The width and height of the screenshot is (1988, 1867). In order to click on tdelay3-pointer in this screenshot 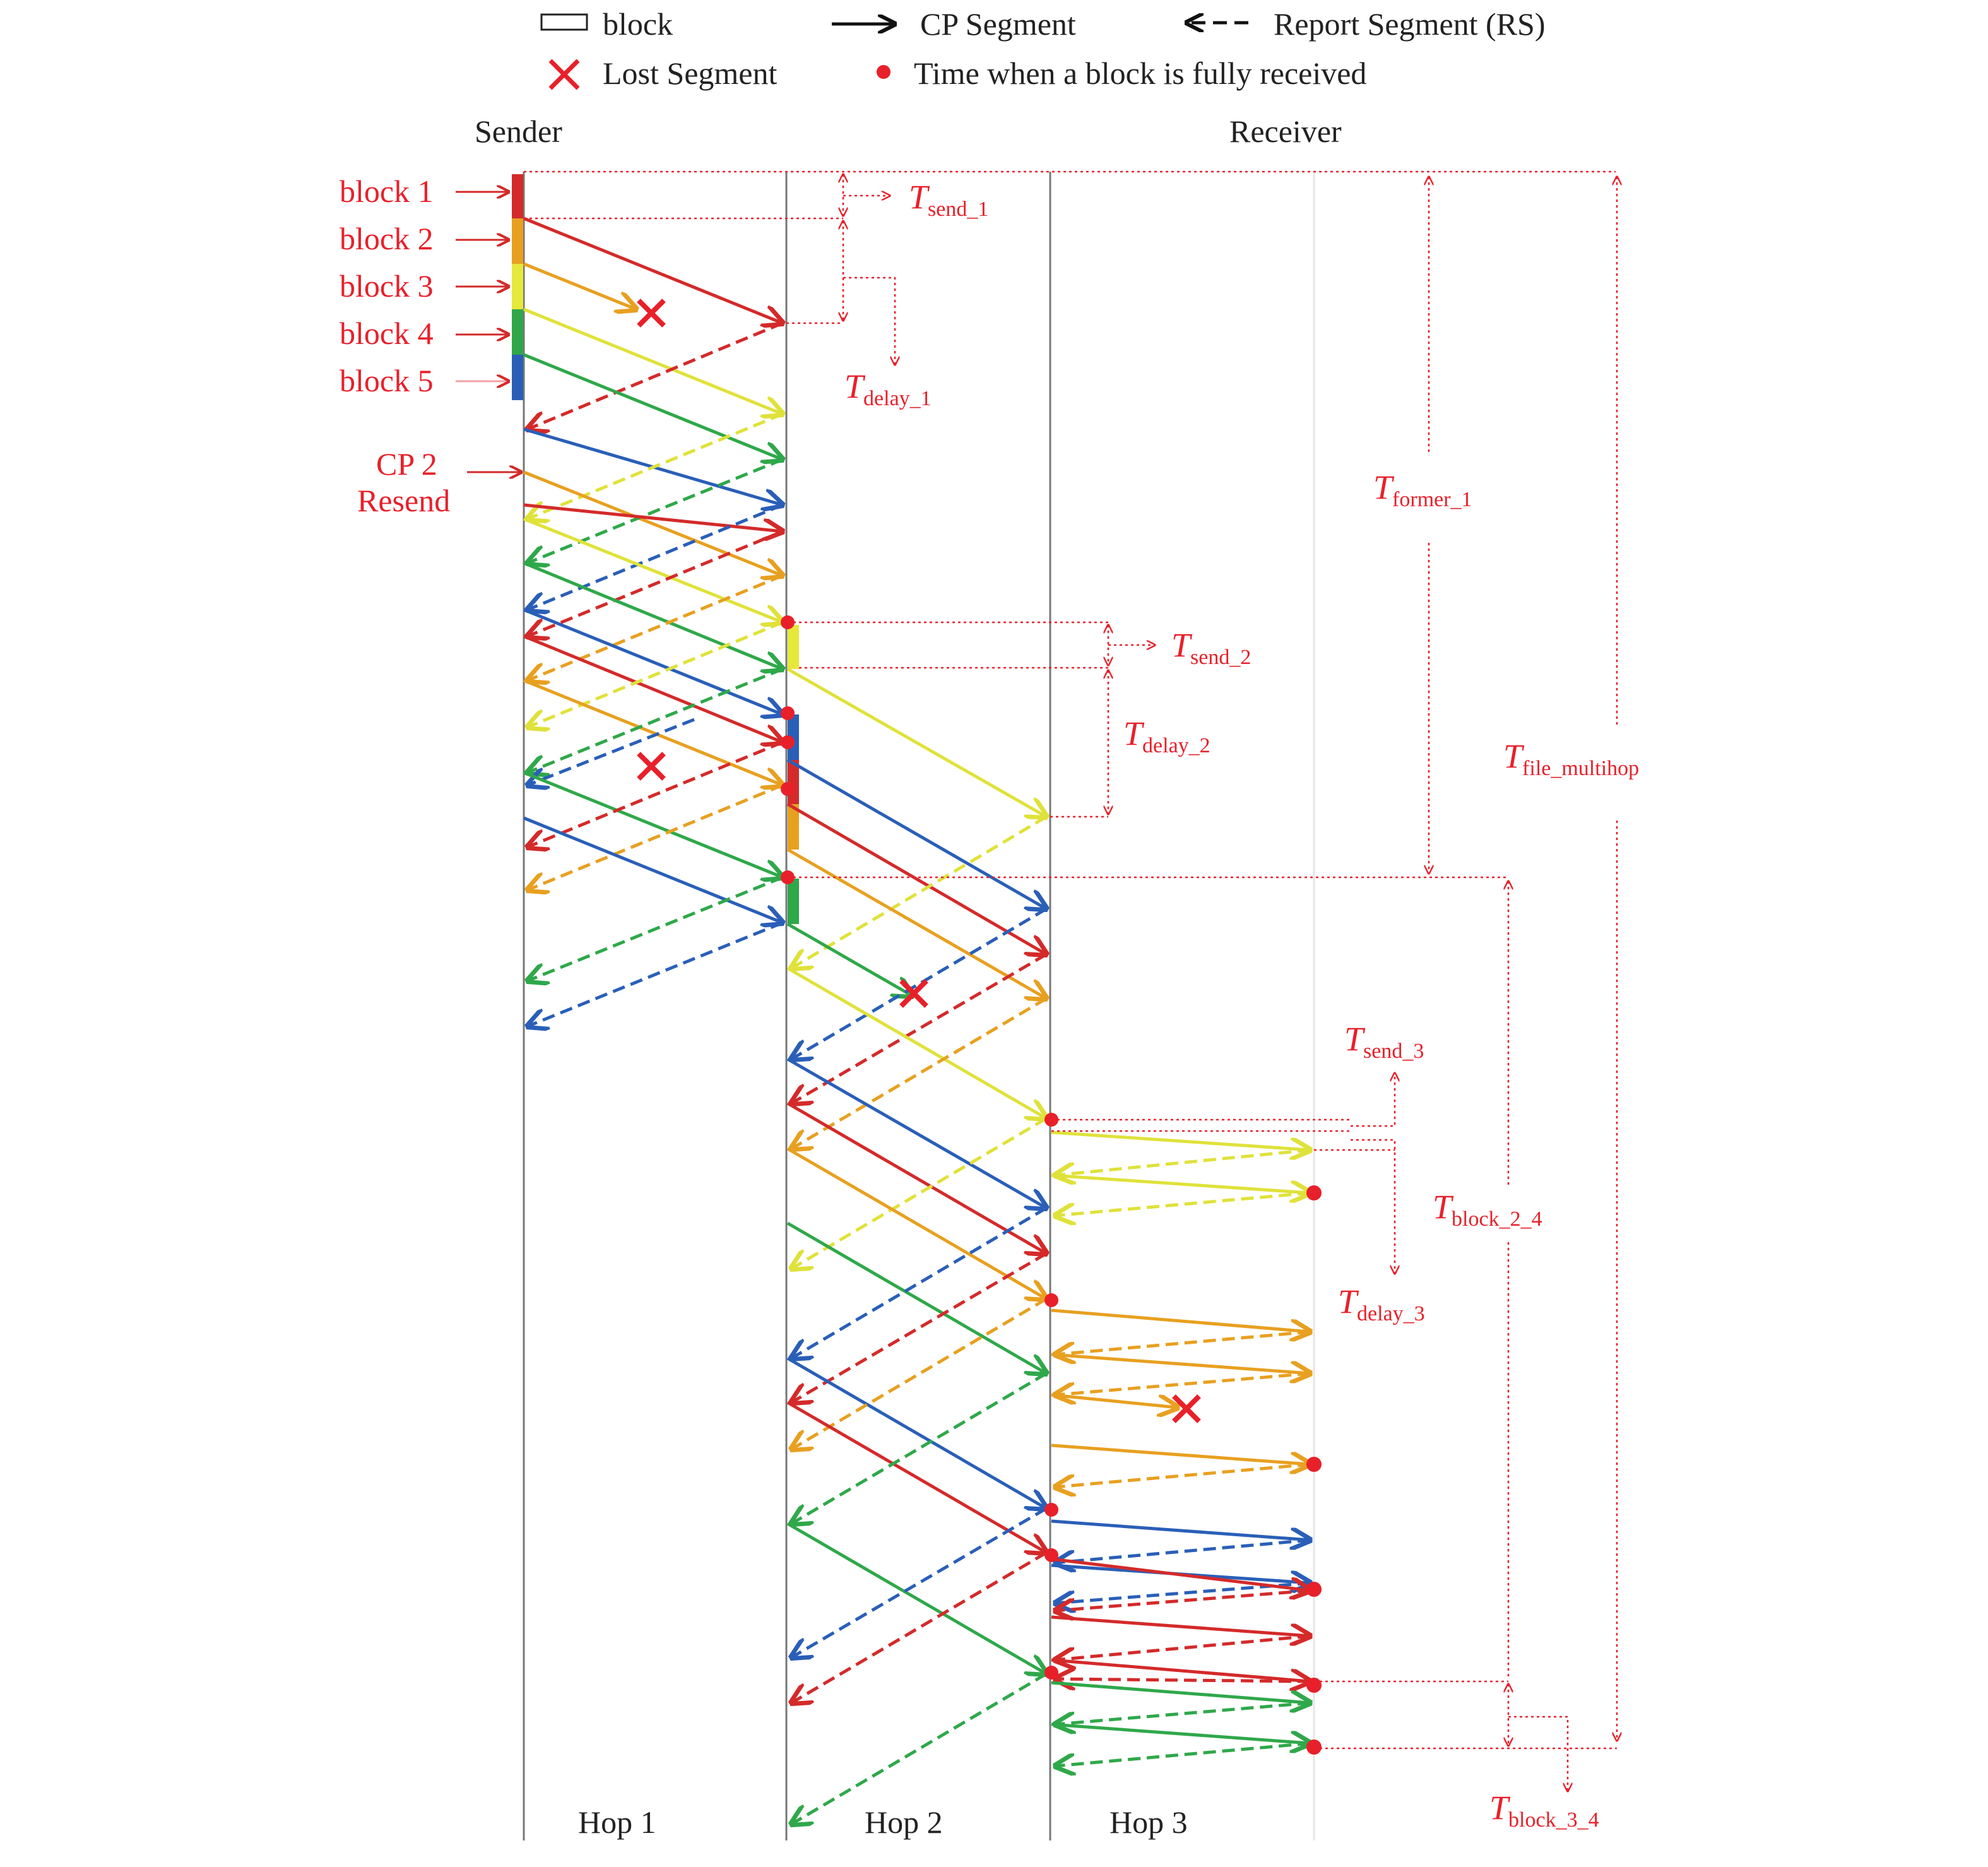, I will do `click(1373, 1206)`.